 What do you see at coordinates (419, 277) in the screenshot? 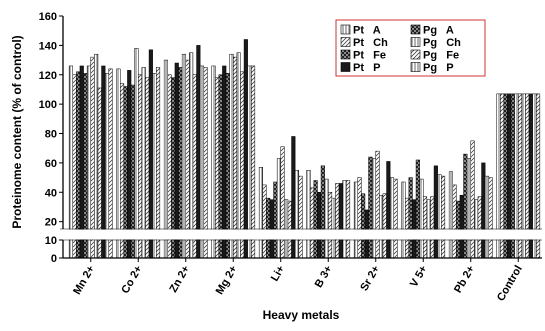
I see `x-tick-label-7: V 5+` at bounding box center [419, 277].